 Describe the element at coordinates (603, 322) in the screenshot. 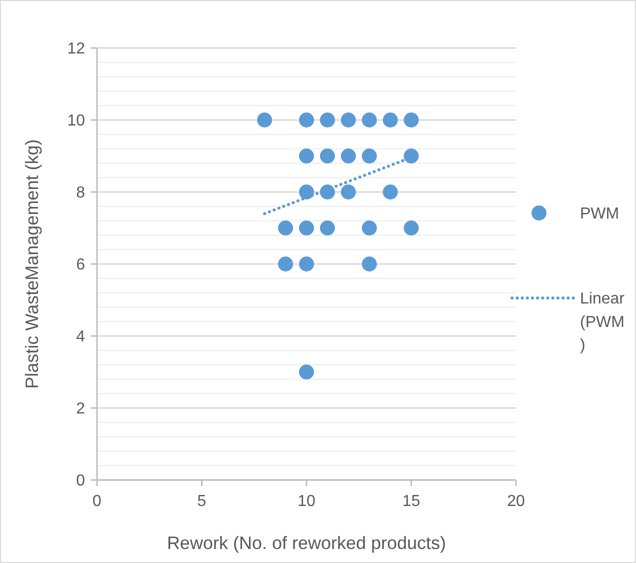

I see `legend-label: Linear (PWM )` at that location.